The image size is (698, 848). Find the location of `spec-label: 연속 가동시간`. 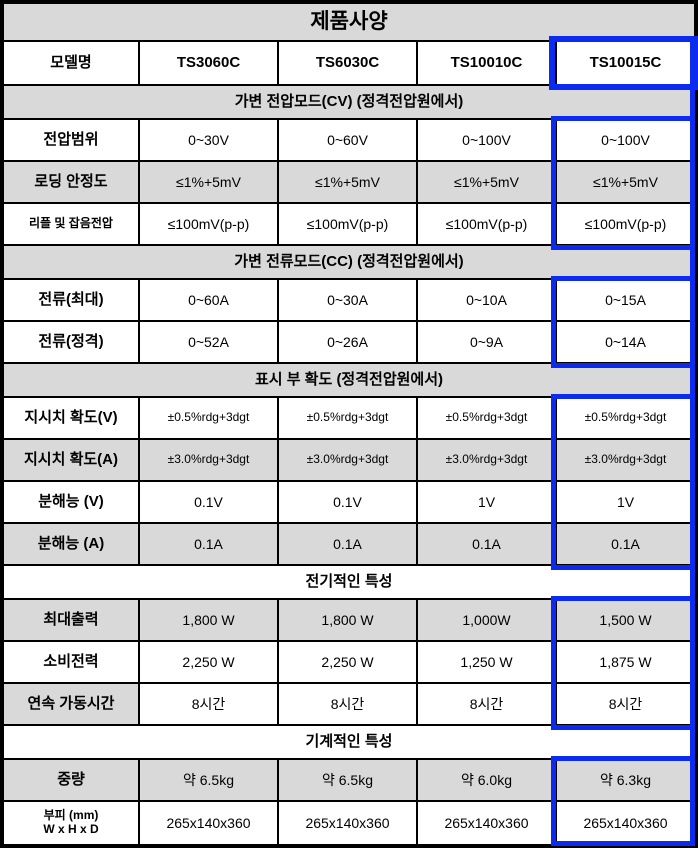

spec-label: 연속 가동시간 is located at coordinates (72, 704).